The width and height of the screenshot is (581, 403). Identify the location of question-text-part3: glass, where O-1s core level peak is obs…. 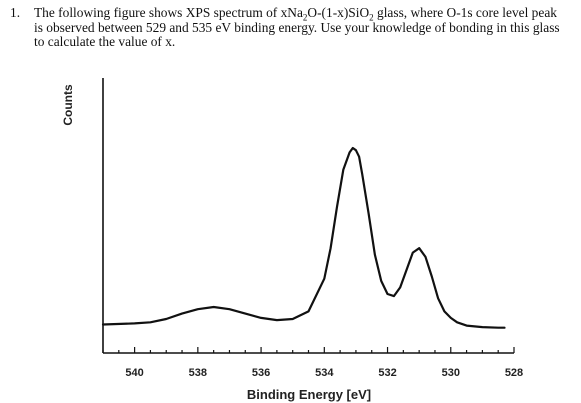
(297, 27).